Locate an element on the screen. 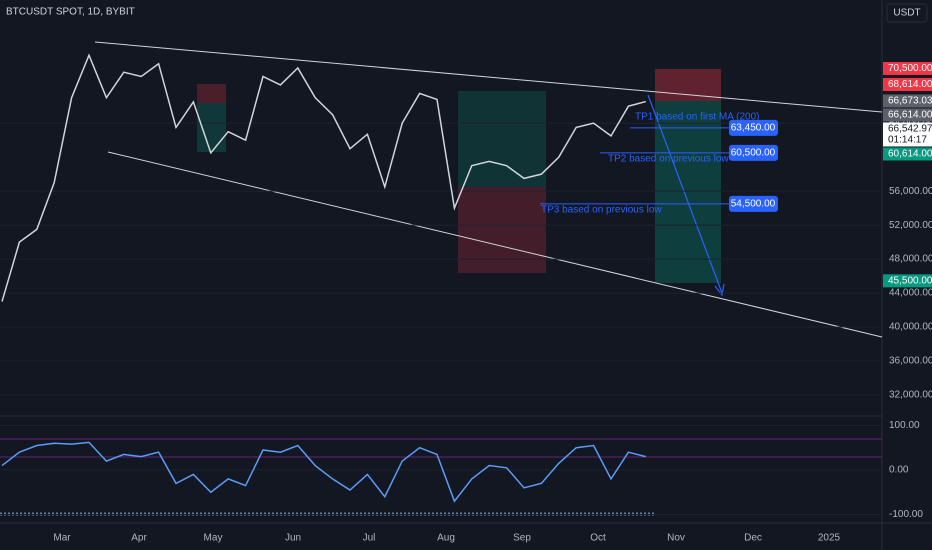 Image resolution: width=932 pixels, height=550 pixels. x-tick-label: Oct is located at coordinates (598, 538).